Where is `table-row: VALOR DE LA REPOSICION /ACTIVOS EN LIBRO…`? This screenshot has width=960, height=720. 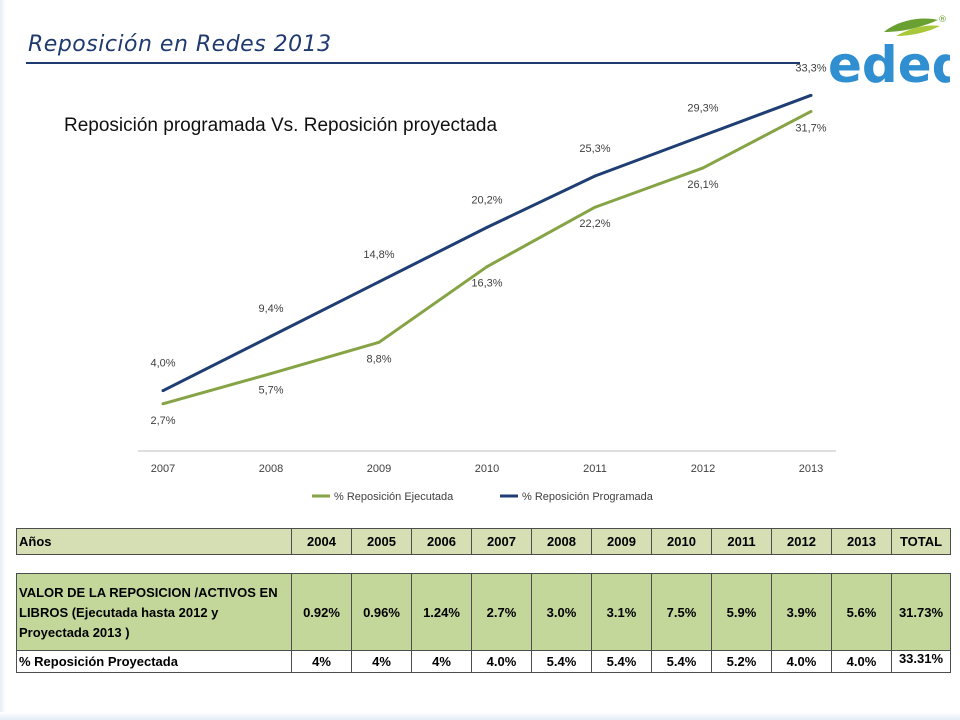 table-row: VALOR DE LA REPOSICION /ACTIVOS EN LIBRO… is located at coordinates (483, 612).